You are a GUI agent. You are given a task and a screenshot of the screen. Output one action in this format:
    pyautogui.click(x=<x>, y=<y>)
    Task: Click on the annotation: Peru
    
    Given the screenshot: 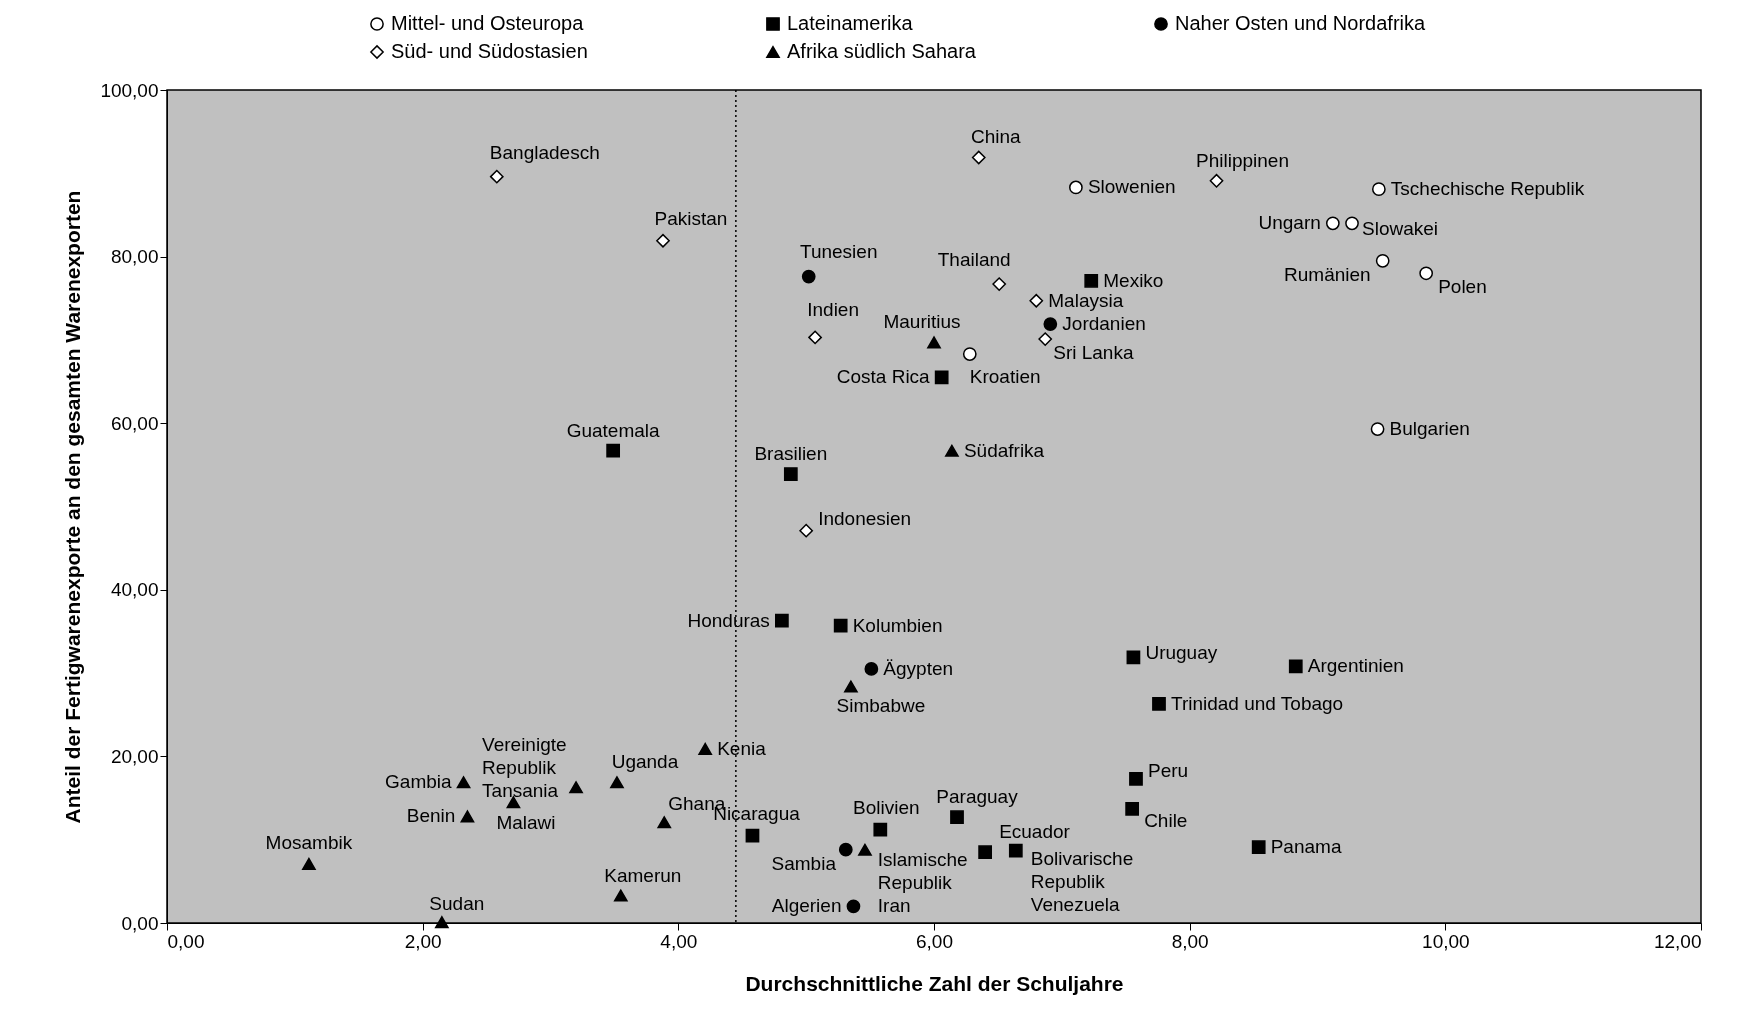 What is the action you would take?
    pyautogui.click(x=1168, y=770)
    